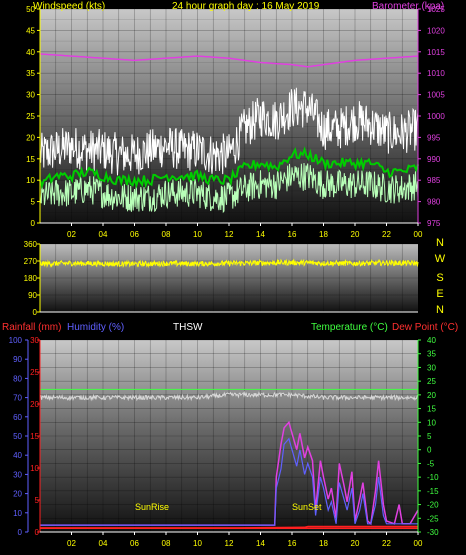  I want to click on temperature-axis-label: Temperature (°C), so click(349, 327).